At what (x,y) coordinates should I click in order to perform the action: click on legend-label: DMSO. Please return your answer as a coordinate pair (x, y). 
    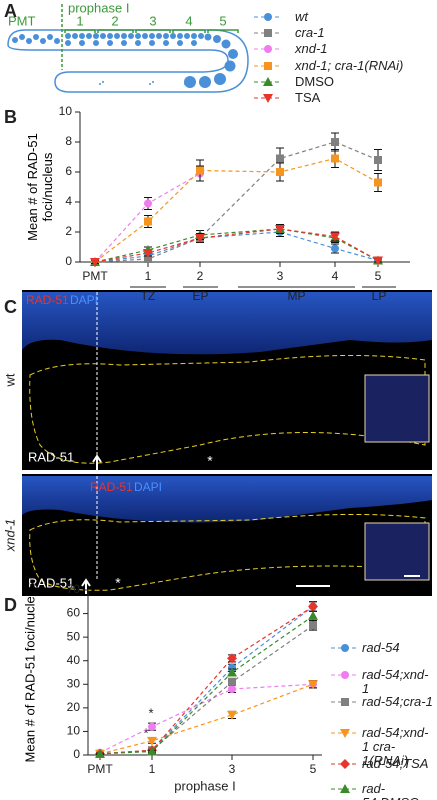
    Looking at the image, I should click on (314, 81).